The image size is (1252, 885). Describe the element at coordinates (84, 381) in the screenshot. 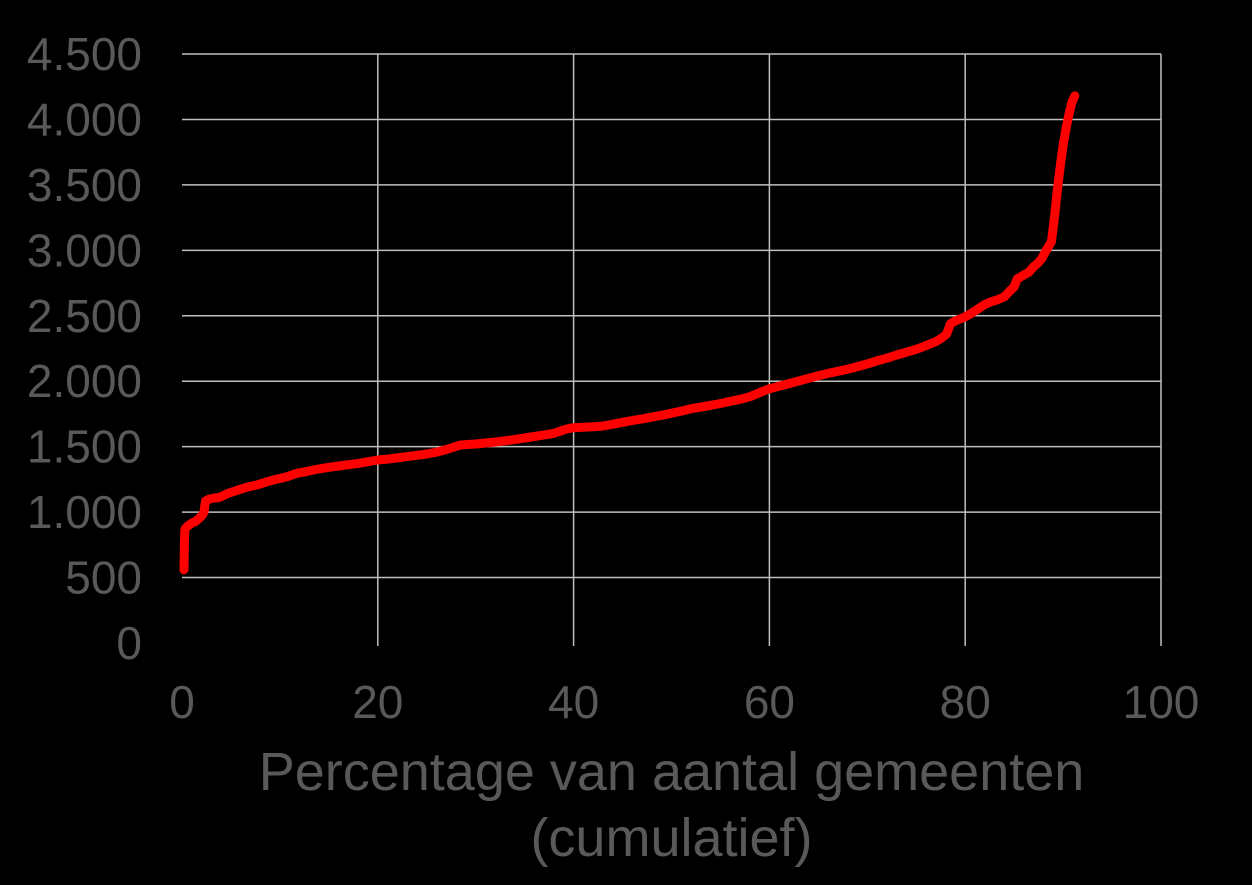

I see `y-tick-label: 2.000` at that location.